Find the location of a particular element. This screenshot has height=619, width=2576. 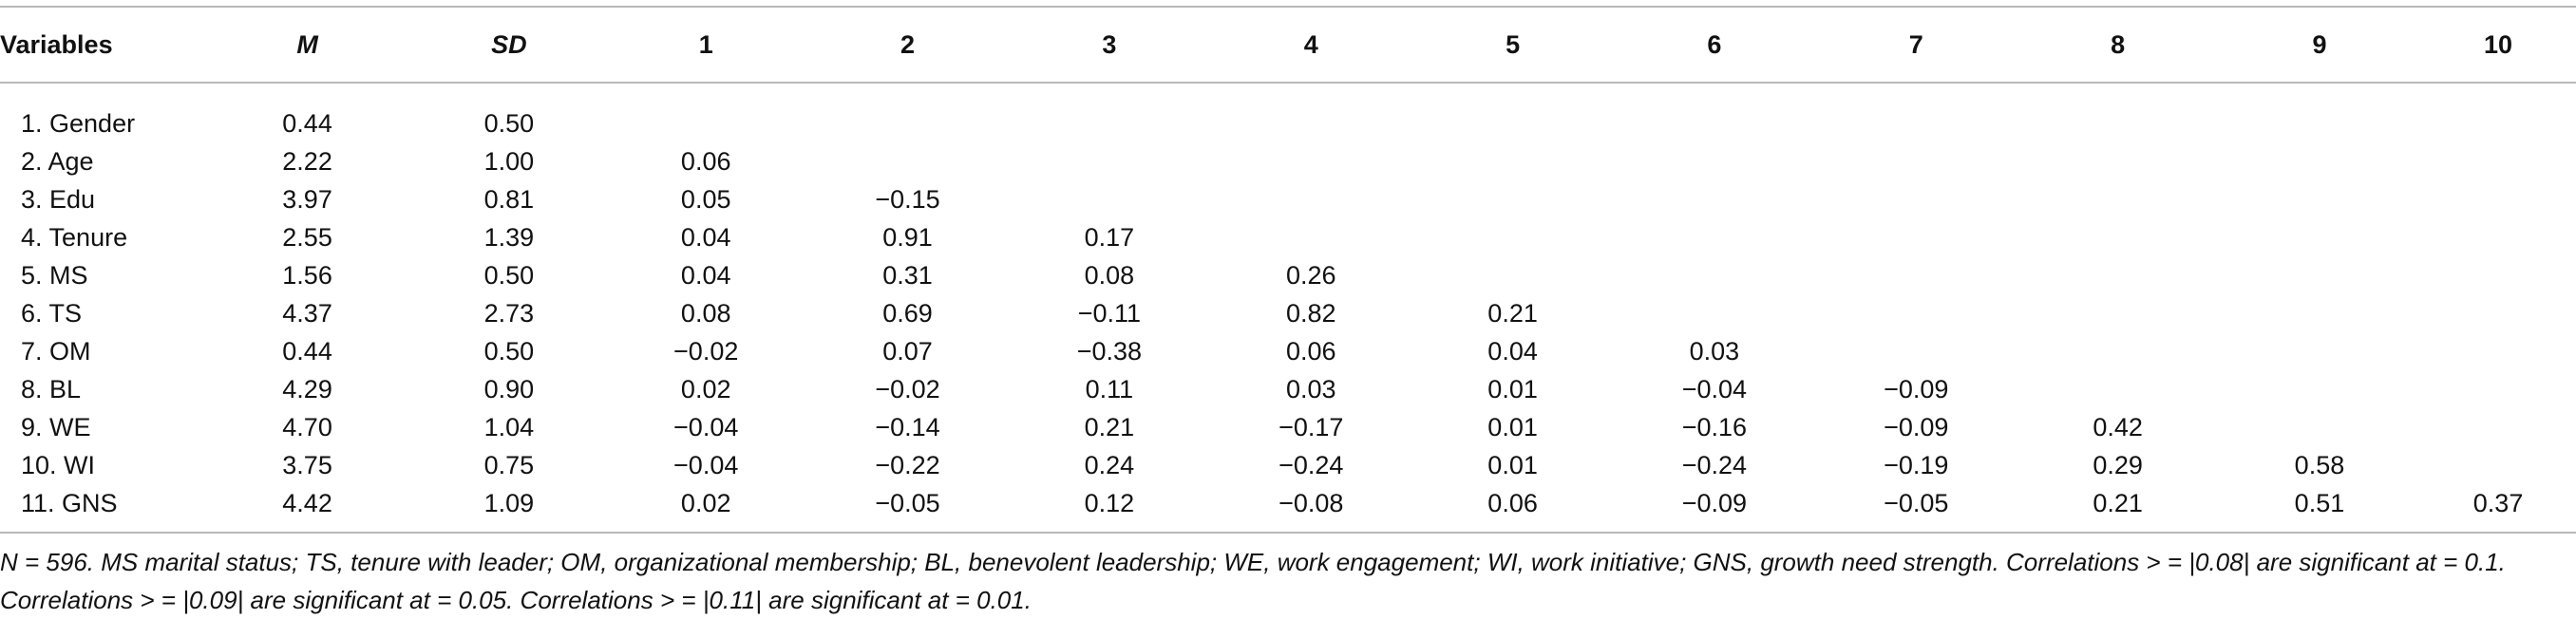

variable-label: 8. BL is located at coordinates (51, 388).